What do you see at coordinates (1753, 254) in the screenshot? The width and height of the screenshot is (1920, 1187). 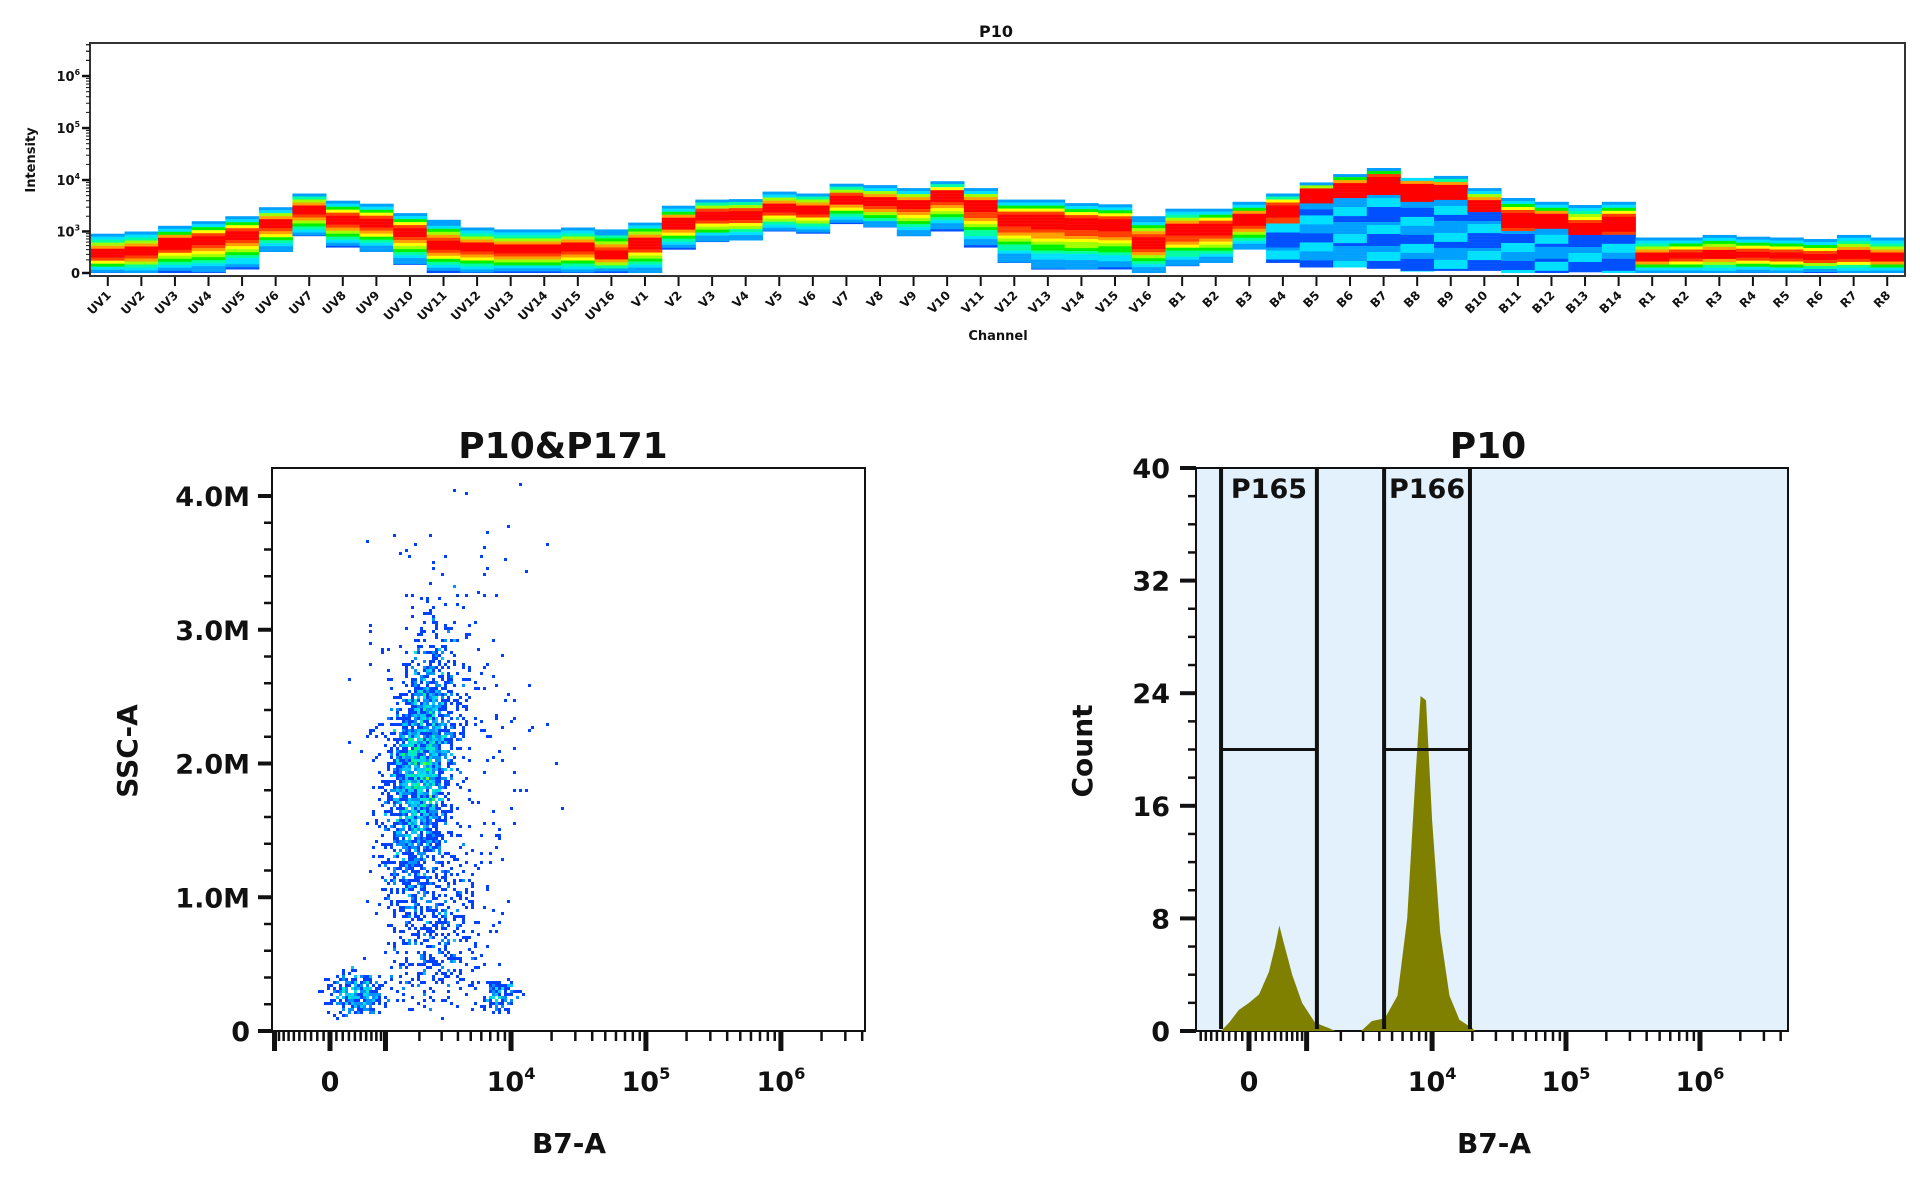 I see `spectrum-column-R4` at bounding box center [1753, 254].